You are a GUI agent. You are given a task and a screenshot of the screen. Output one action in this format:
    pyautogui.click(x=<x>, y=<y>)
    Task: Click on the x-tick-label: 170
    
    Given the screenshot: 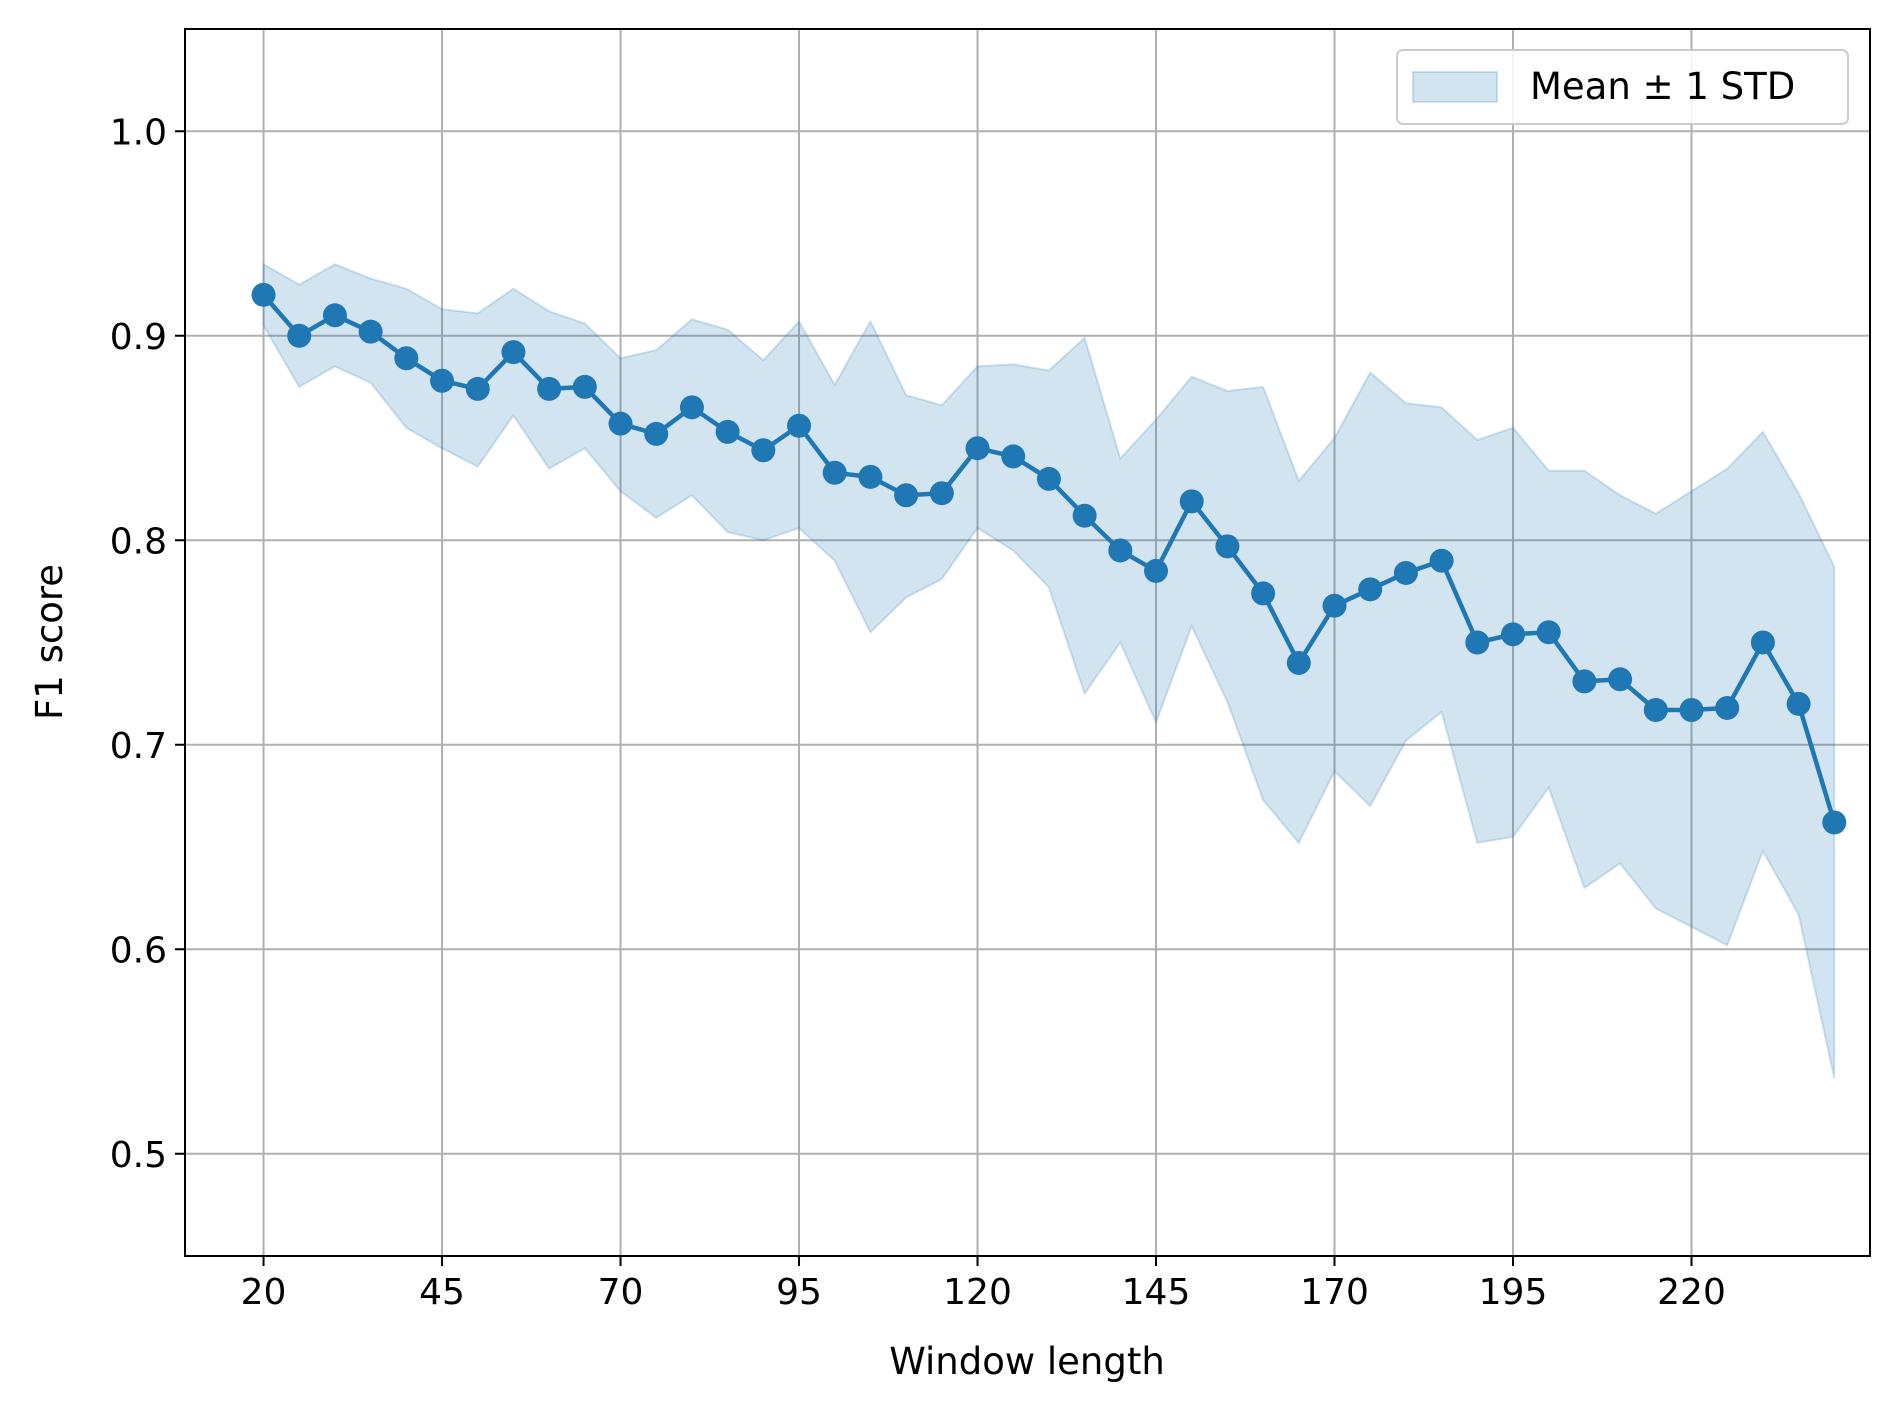 What is the action you would take?
    pyautogui.click(x=1334, y=1292)
    